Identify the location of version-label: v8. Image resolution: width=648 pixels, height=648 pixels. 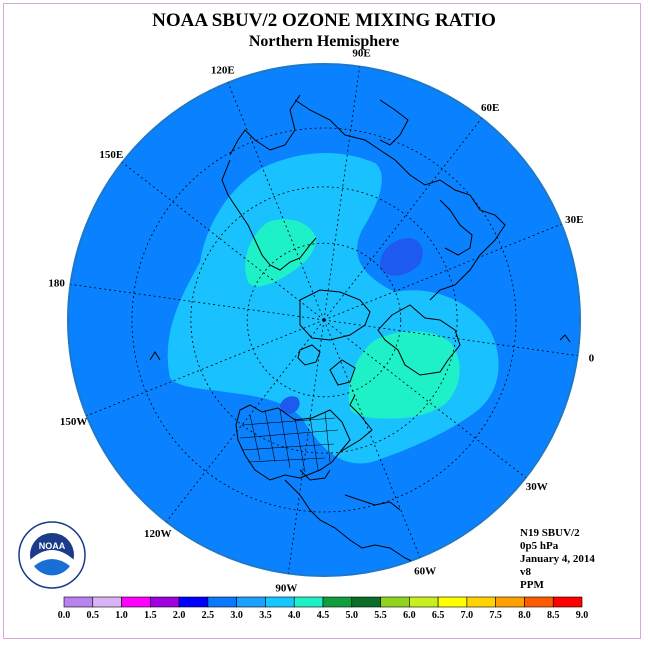
(526, 572).